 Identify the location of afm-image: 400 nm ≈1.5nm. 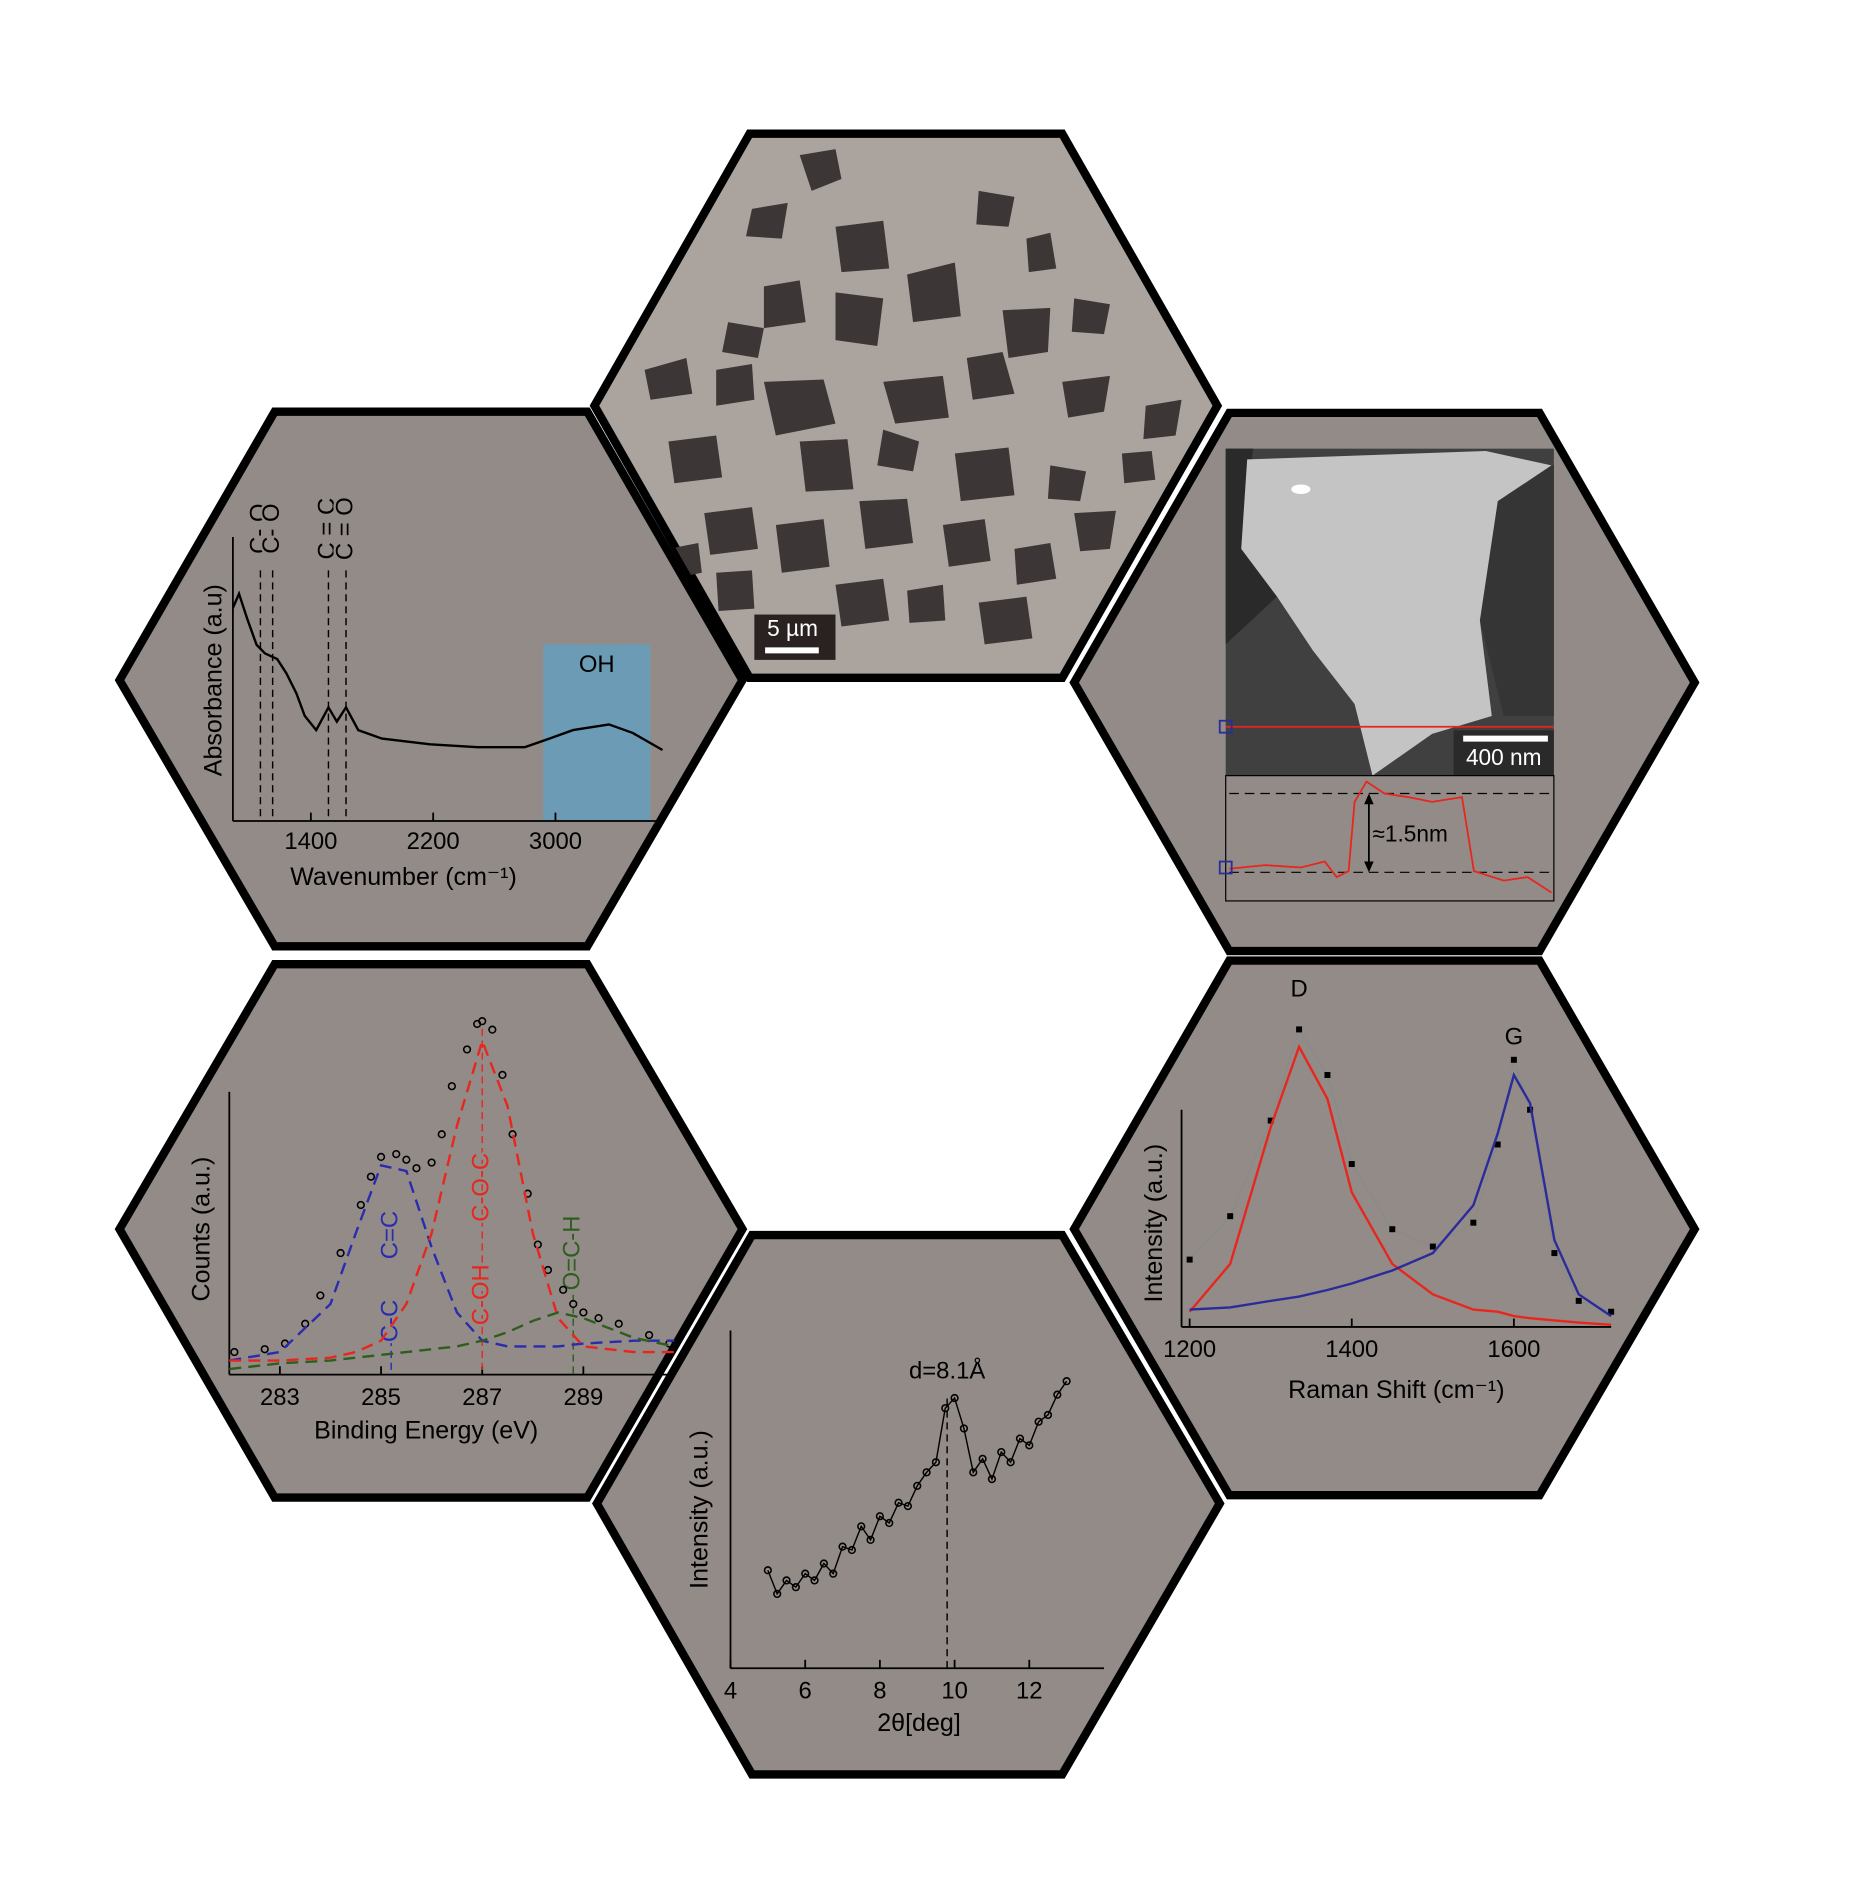
(1386, 675).